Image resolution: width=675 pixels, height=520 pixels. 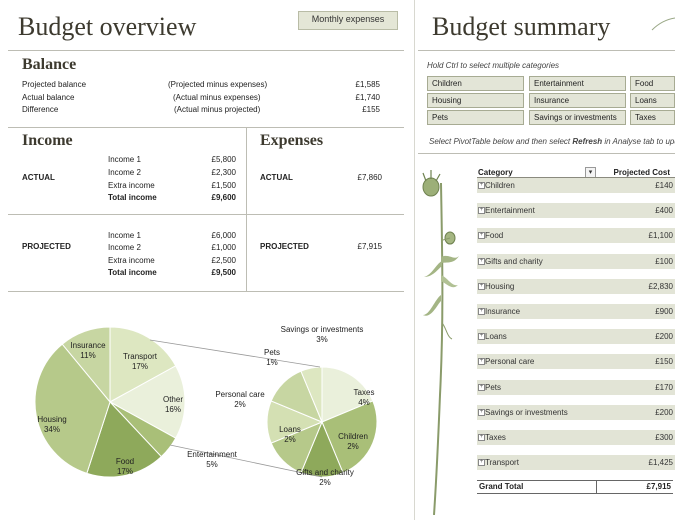 I want to click on pie-label-percent: 16%, so click(x=172, y=409).